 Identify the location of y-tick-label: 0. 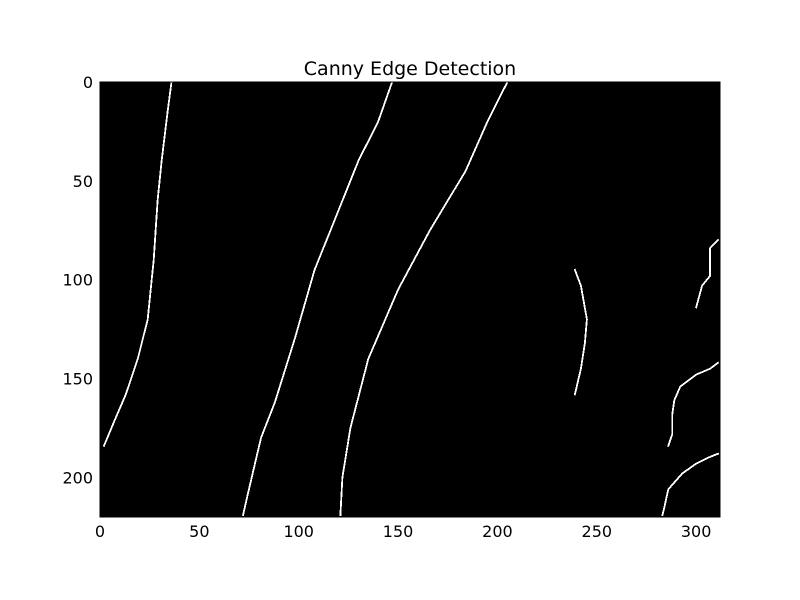
(88, 82).